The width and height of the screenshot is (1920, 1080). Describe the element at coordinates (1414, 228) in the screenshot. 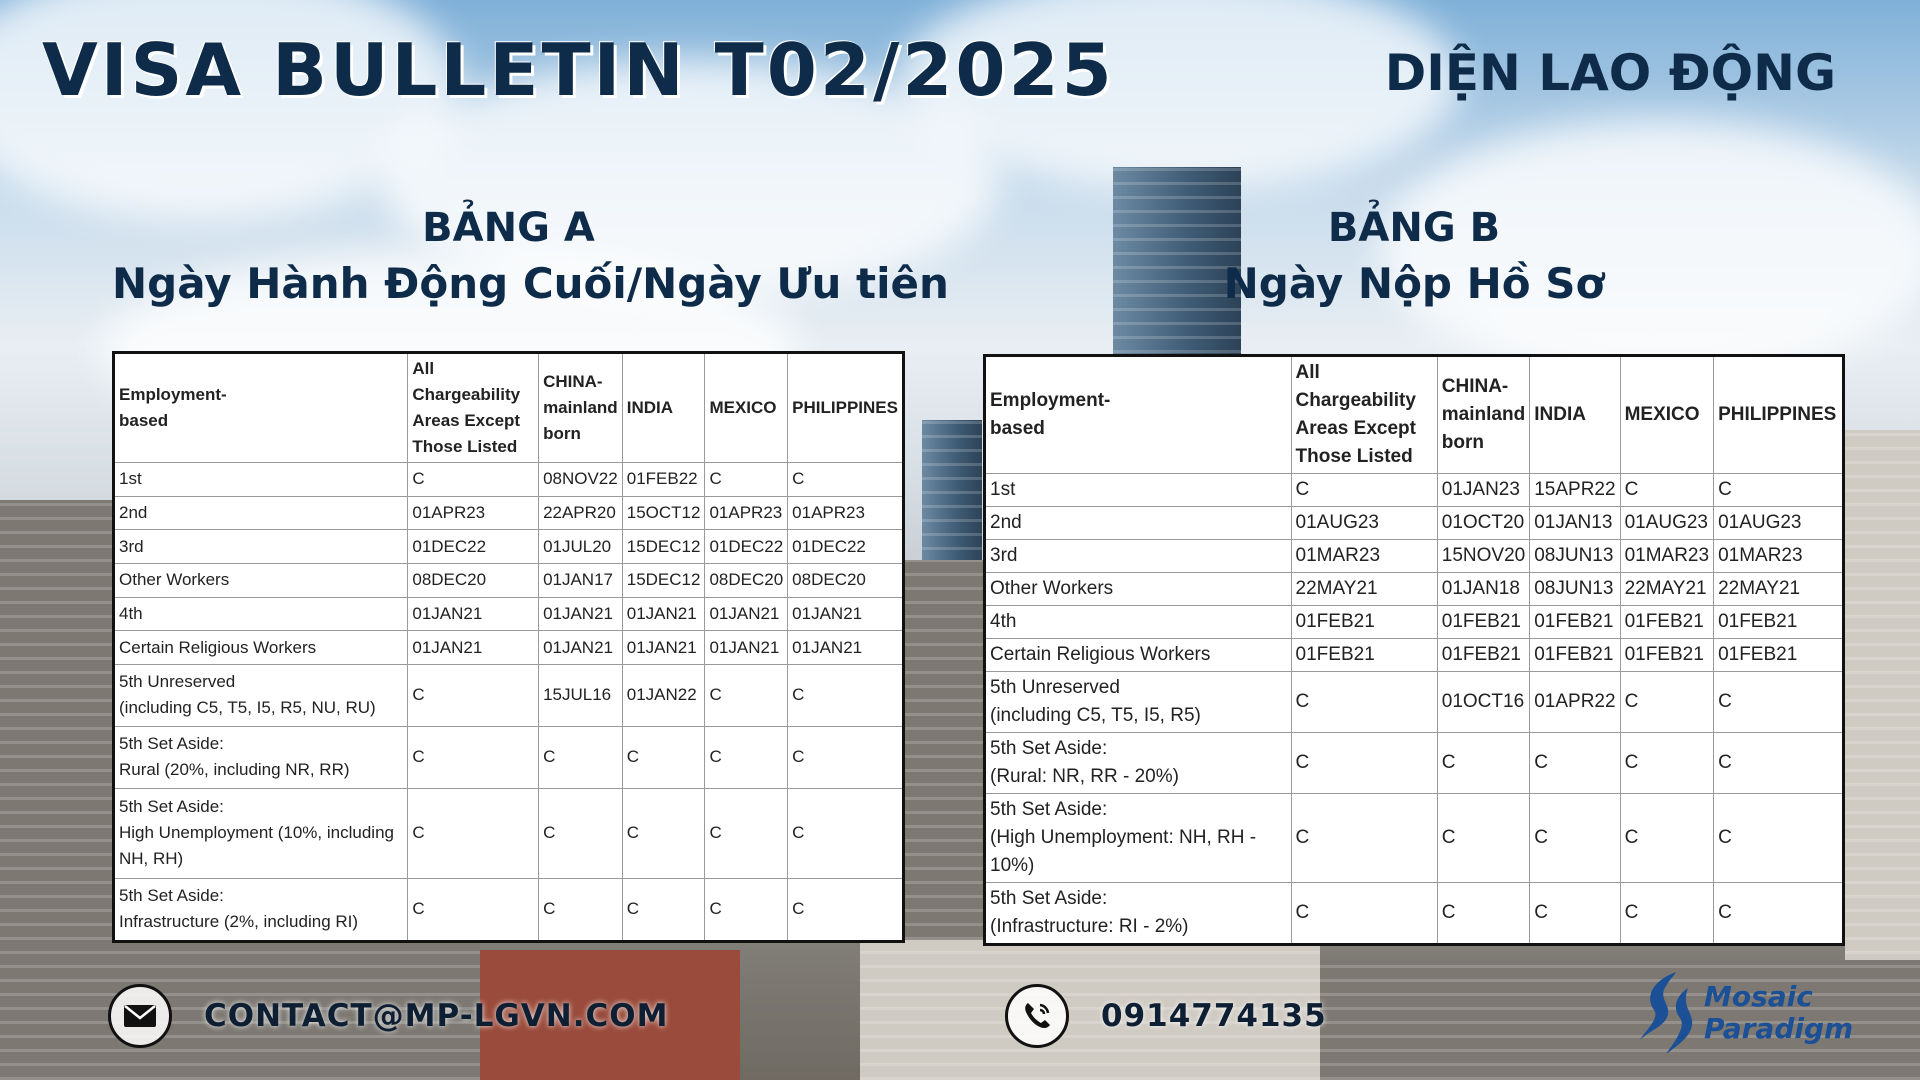

I see `table-b-title: BẢNG B` at that location.